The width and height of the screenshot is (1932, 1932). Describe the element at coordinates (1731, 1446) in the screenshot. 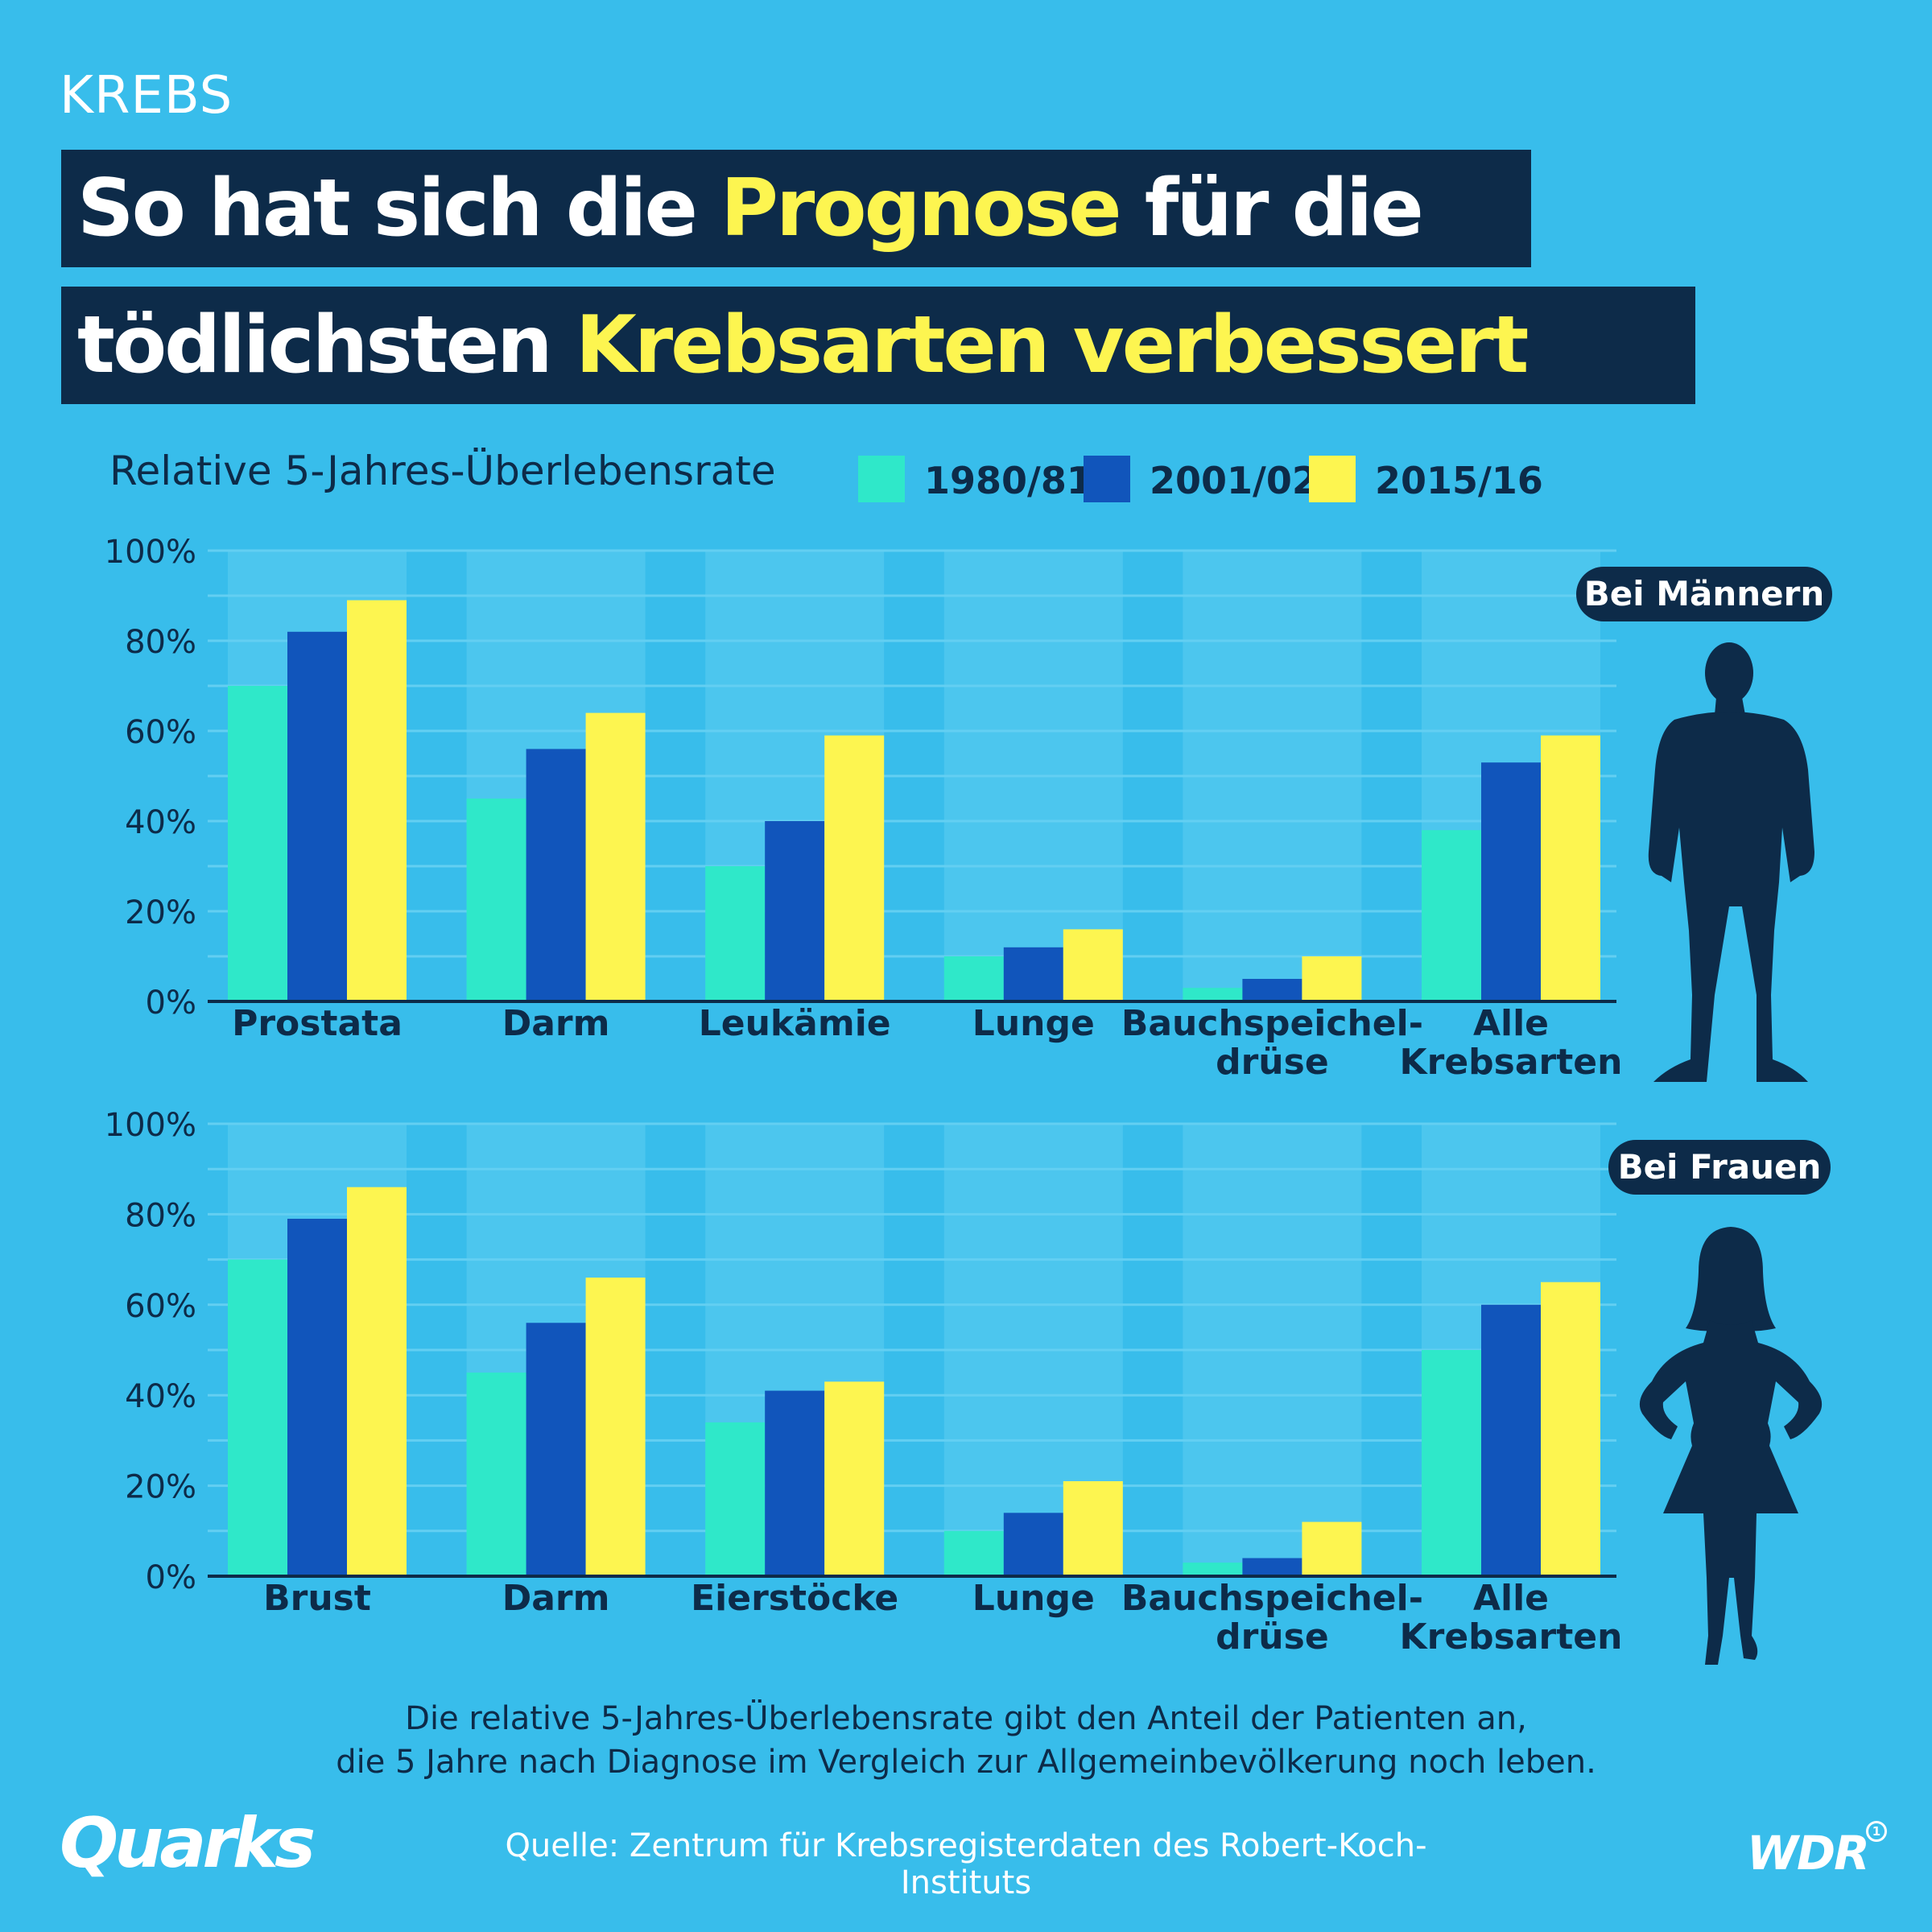

I see `woman-silhouette-icon` at that location.